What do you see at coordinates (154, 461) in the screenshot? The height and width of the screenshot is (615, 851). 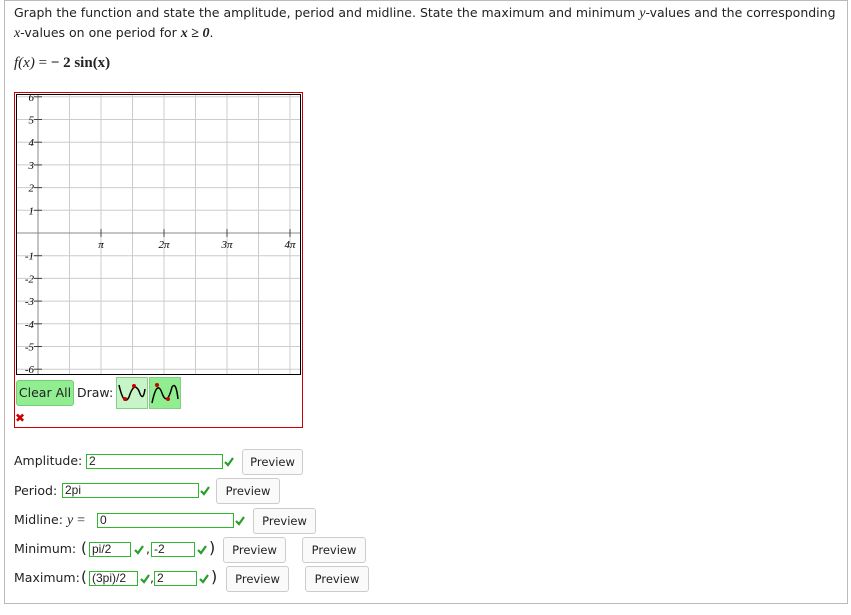 I see `amplitude-input: 2` at bounding box center [154, 461].